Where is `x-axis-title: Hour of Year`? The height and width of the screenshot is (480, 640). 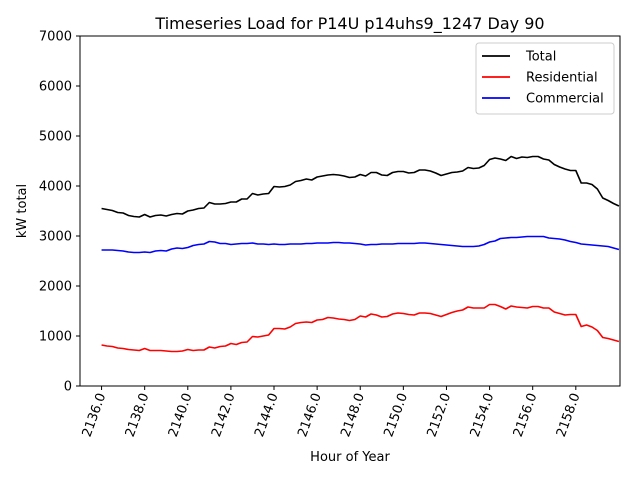
x-axis-title: Hour of Year is located at coordinates (350, 457).